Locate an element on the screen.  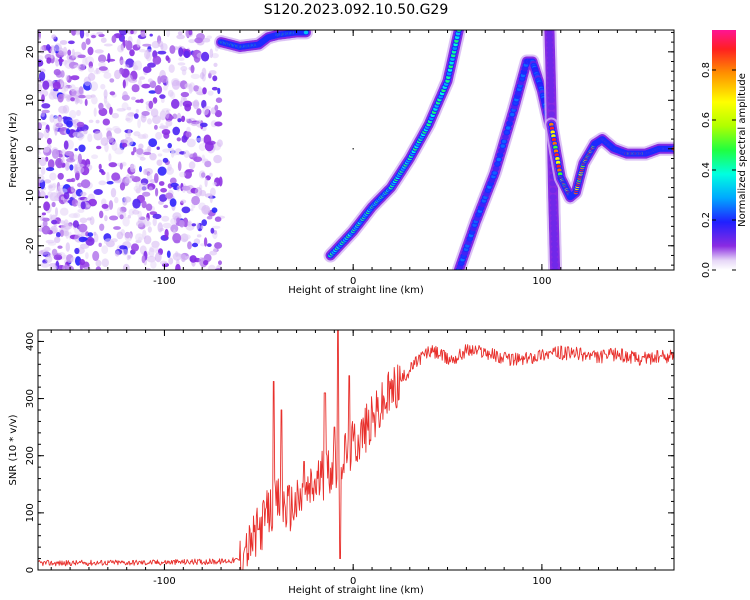
colorbar-tick-label: 0.6 is located at coordinates (706, 120).